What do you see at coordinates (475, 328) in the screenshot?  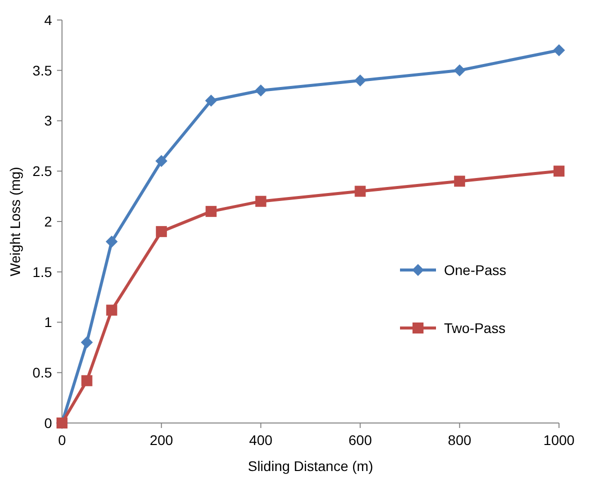 I see `legend-label: Two-Pass` at bounding box center [475, 328].